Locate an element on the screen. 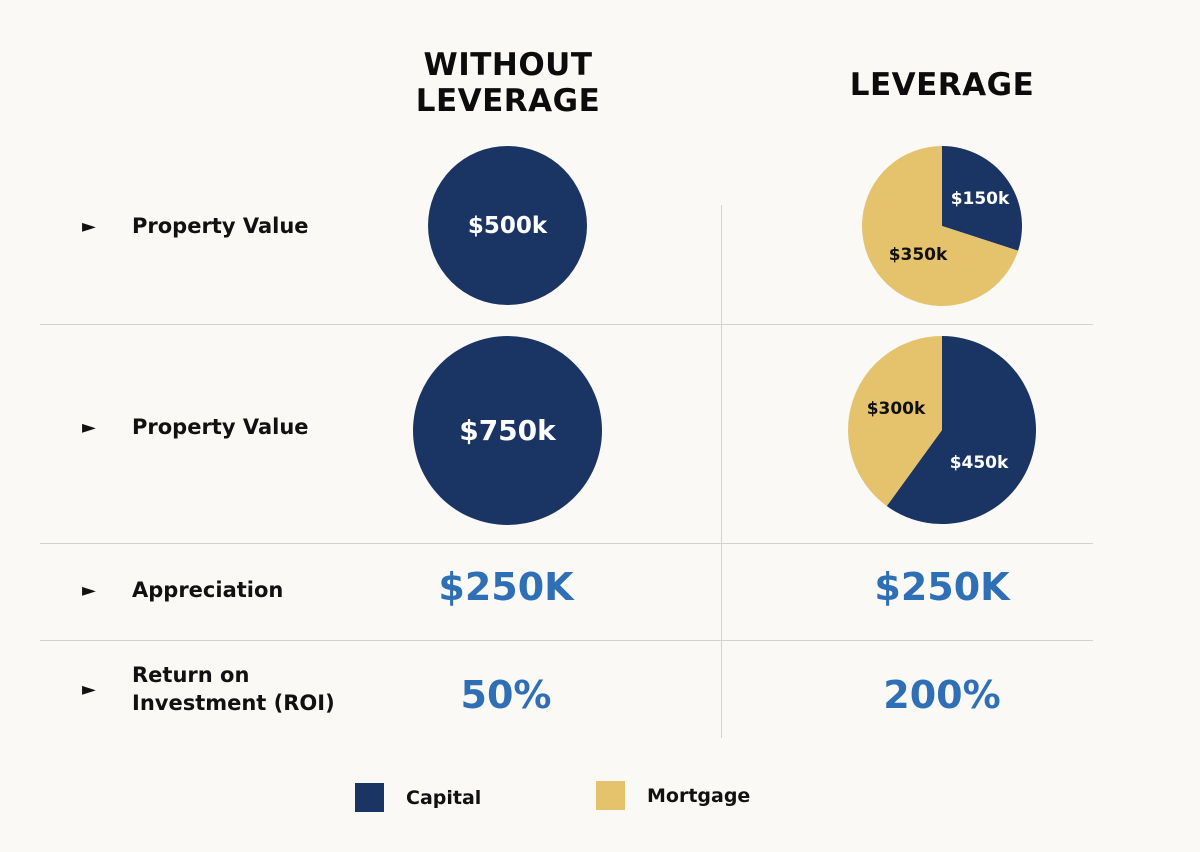 The width and height of the screenshot is (1200, 852). pie-label-mortgage: $300k is located at coordinates (896, 409).